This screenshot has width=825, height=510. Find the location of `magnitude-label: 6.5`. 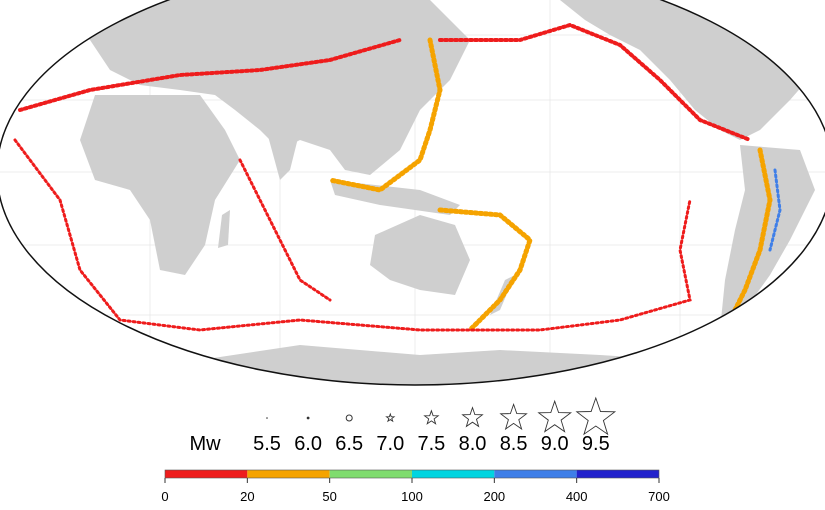

magnitude-label: 6.5 is located at coordinates (349, 444).